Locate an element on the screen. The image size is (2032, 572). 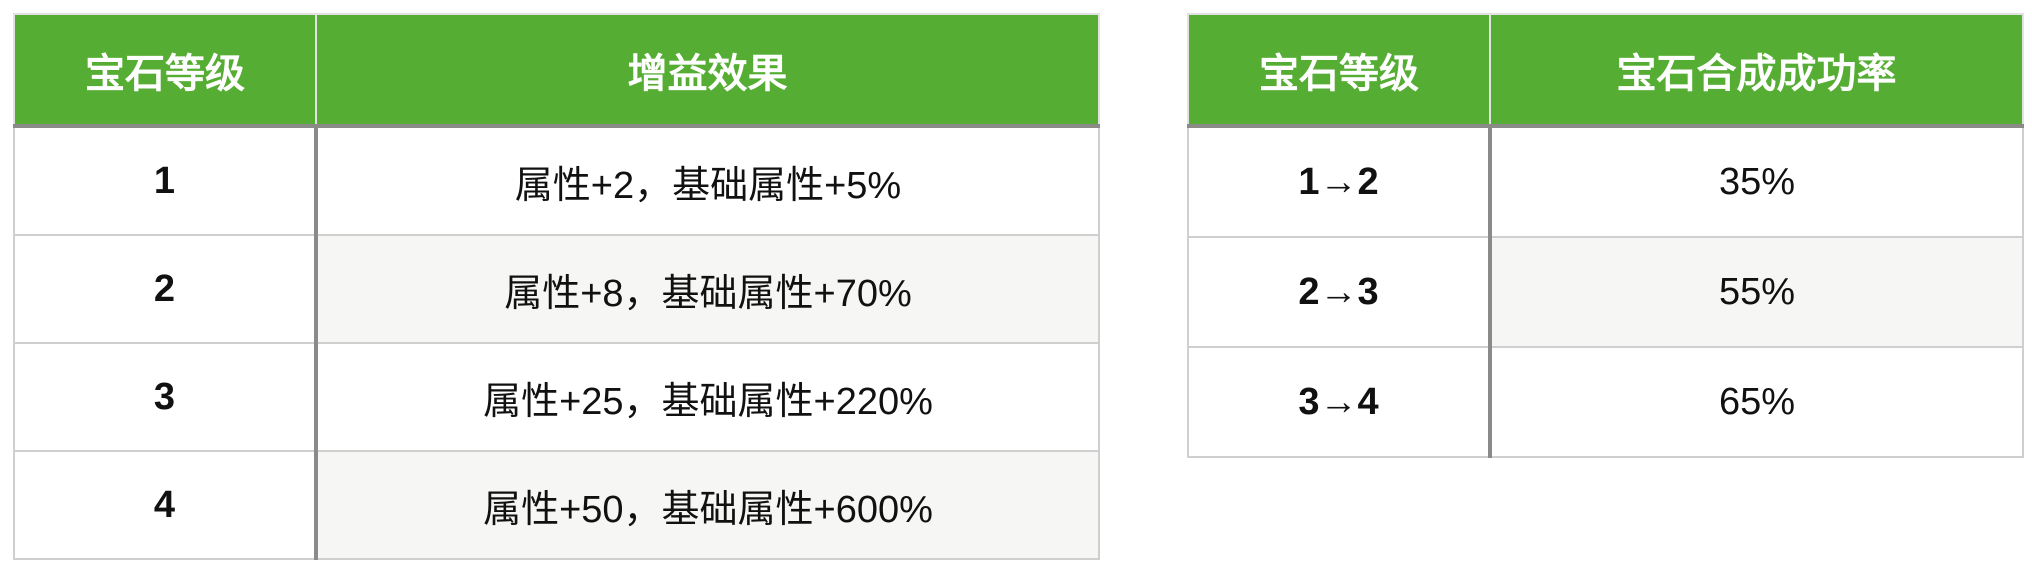
buff-effect-cell: 属性+50，基础属性+600% is located at coordinates (707, 505).